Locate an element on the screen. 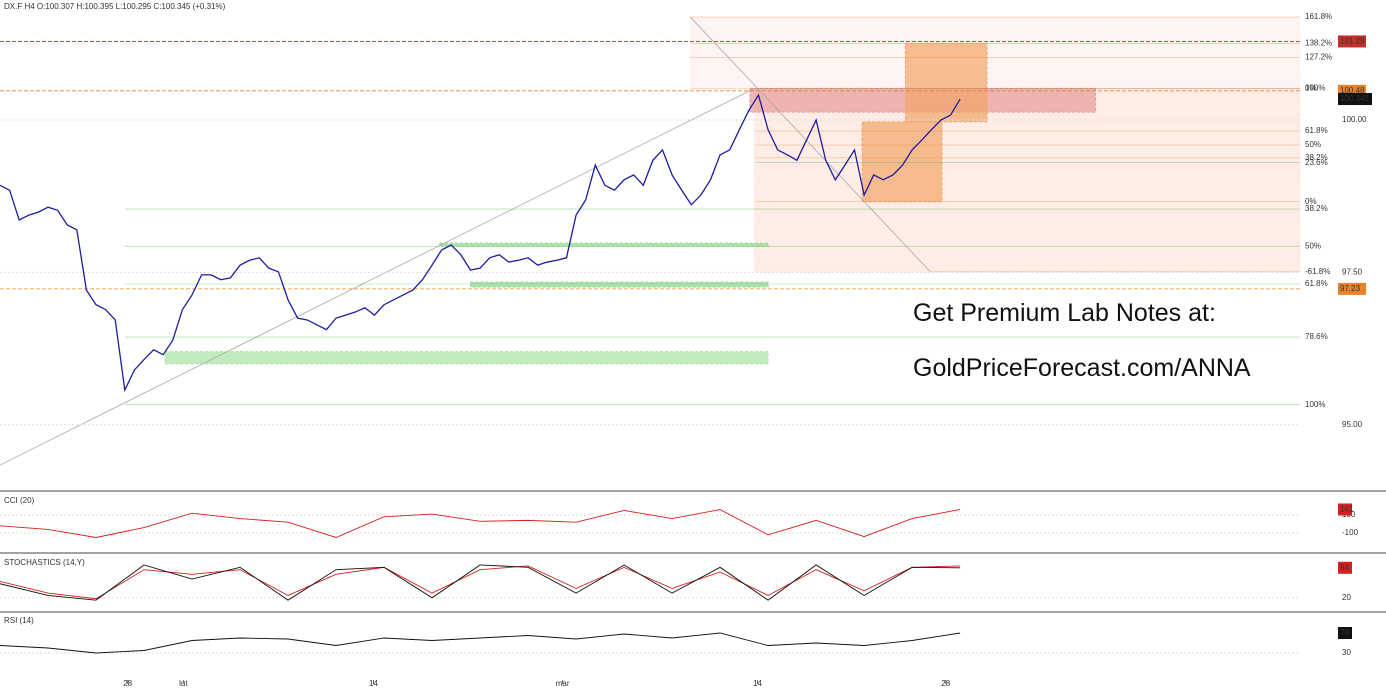  watermark: Get Premium Lab Notes at: is located at coordinates (1064, 313).